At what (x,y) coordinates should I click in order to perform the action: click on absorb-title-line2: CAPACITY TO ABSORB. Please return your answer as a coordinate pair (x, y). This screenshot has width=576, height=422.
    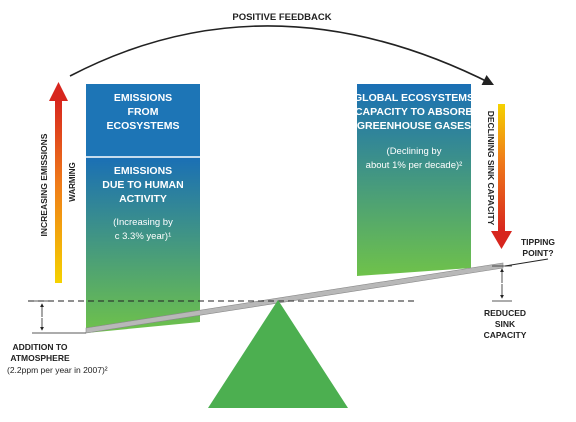
    Looking at the image, I should click on (414, 112).